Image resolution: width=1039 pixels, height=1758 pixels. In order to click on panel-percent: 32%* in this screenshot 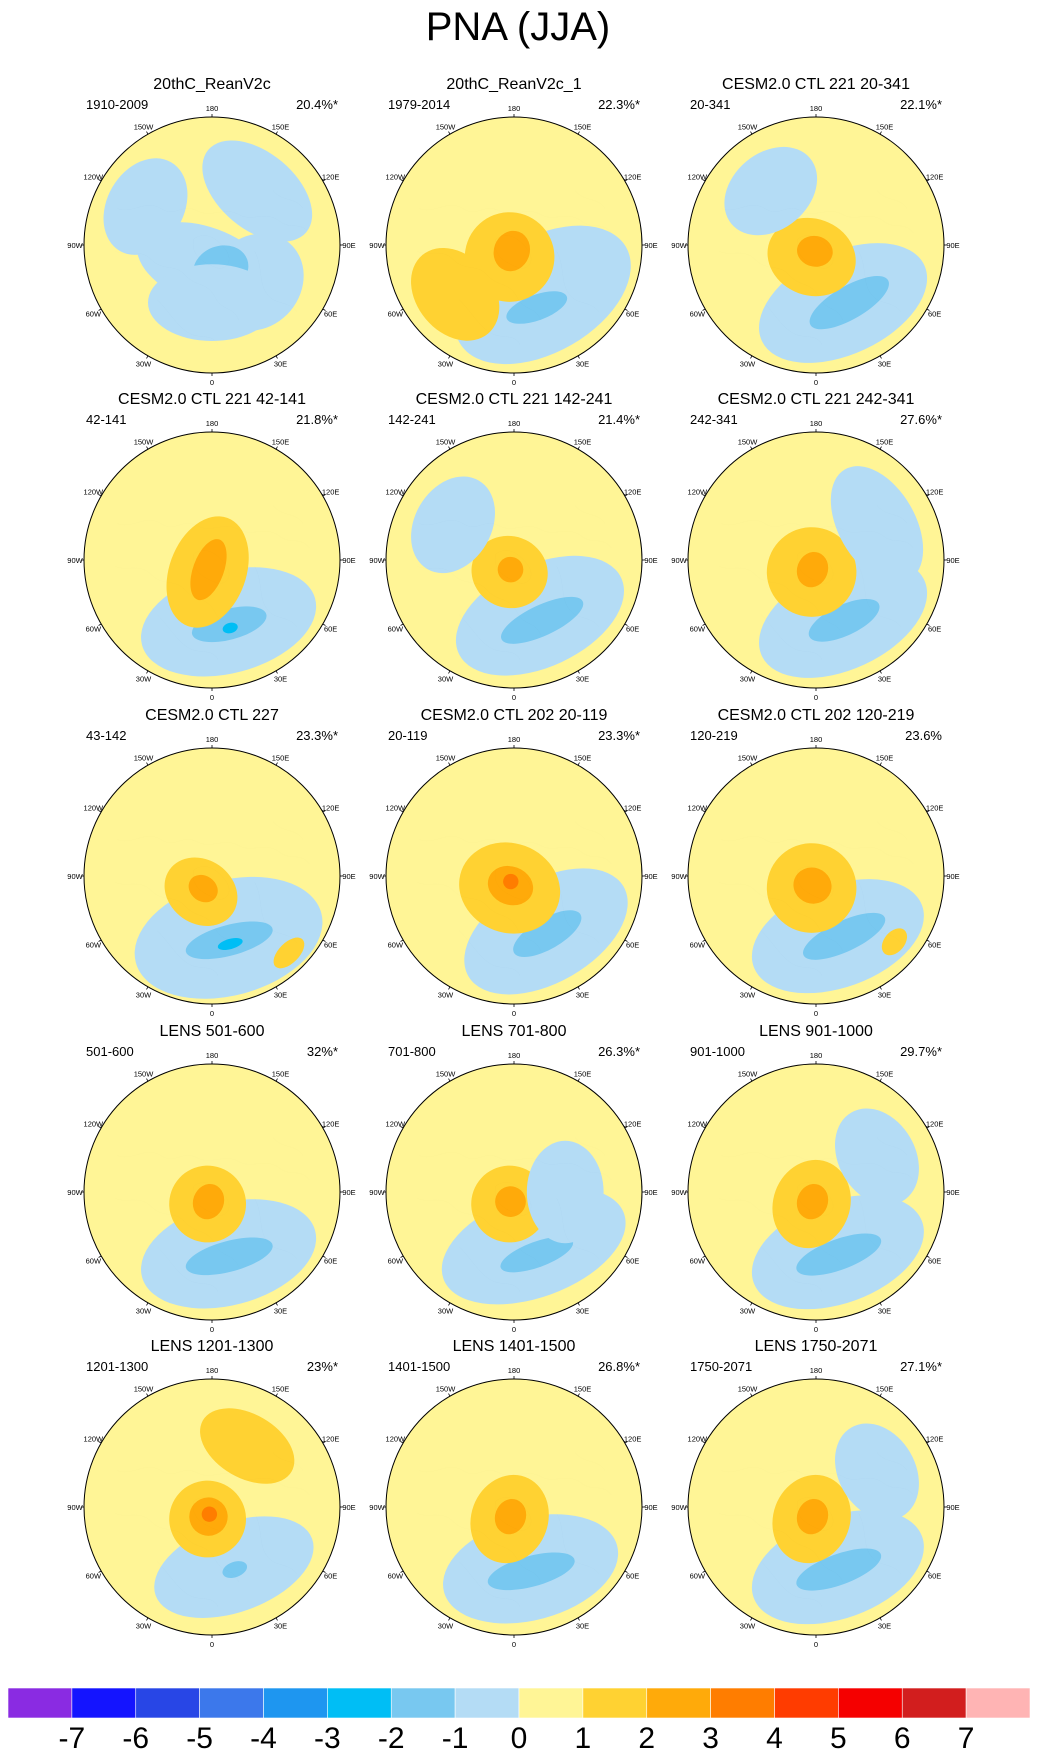, I will do `click(322, 1051)`.